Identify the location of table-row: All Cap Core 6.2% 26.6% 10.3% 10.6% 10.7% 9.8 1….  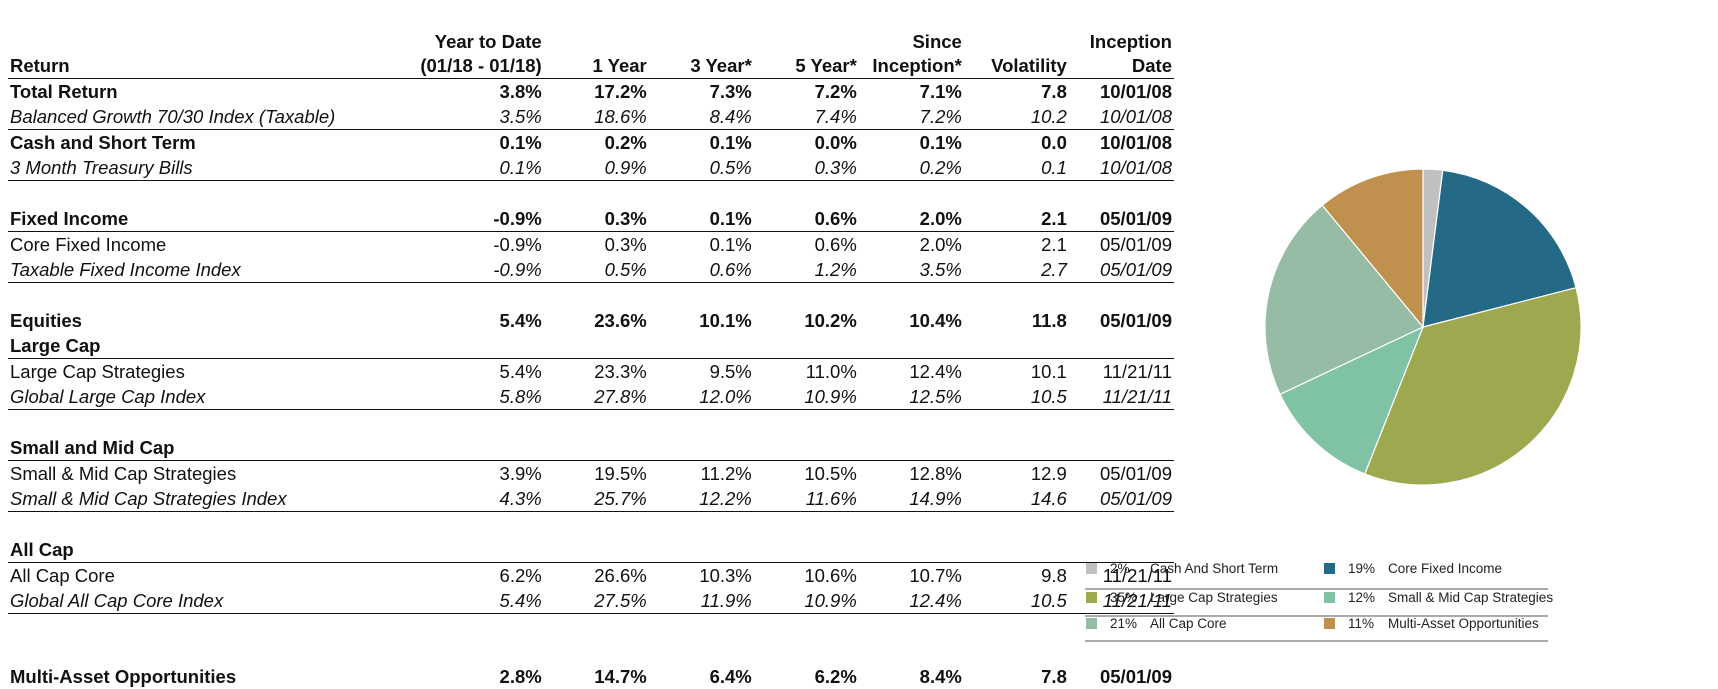
(591, 576).